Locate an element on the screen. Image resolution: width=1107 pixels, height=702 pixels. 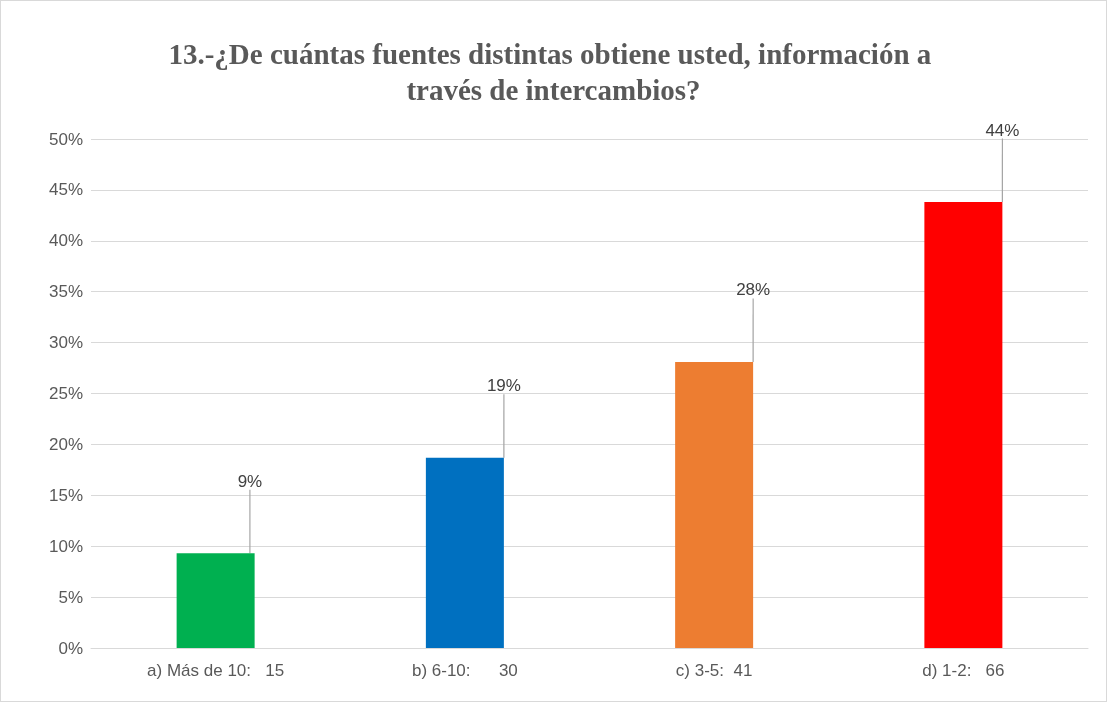
y-tick-label: 25% is located at coordinates (65, 393).